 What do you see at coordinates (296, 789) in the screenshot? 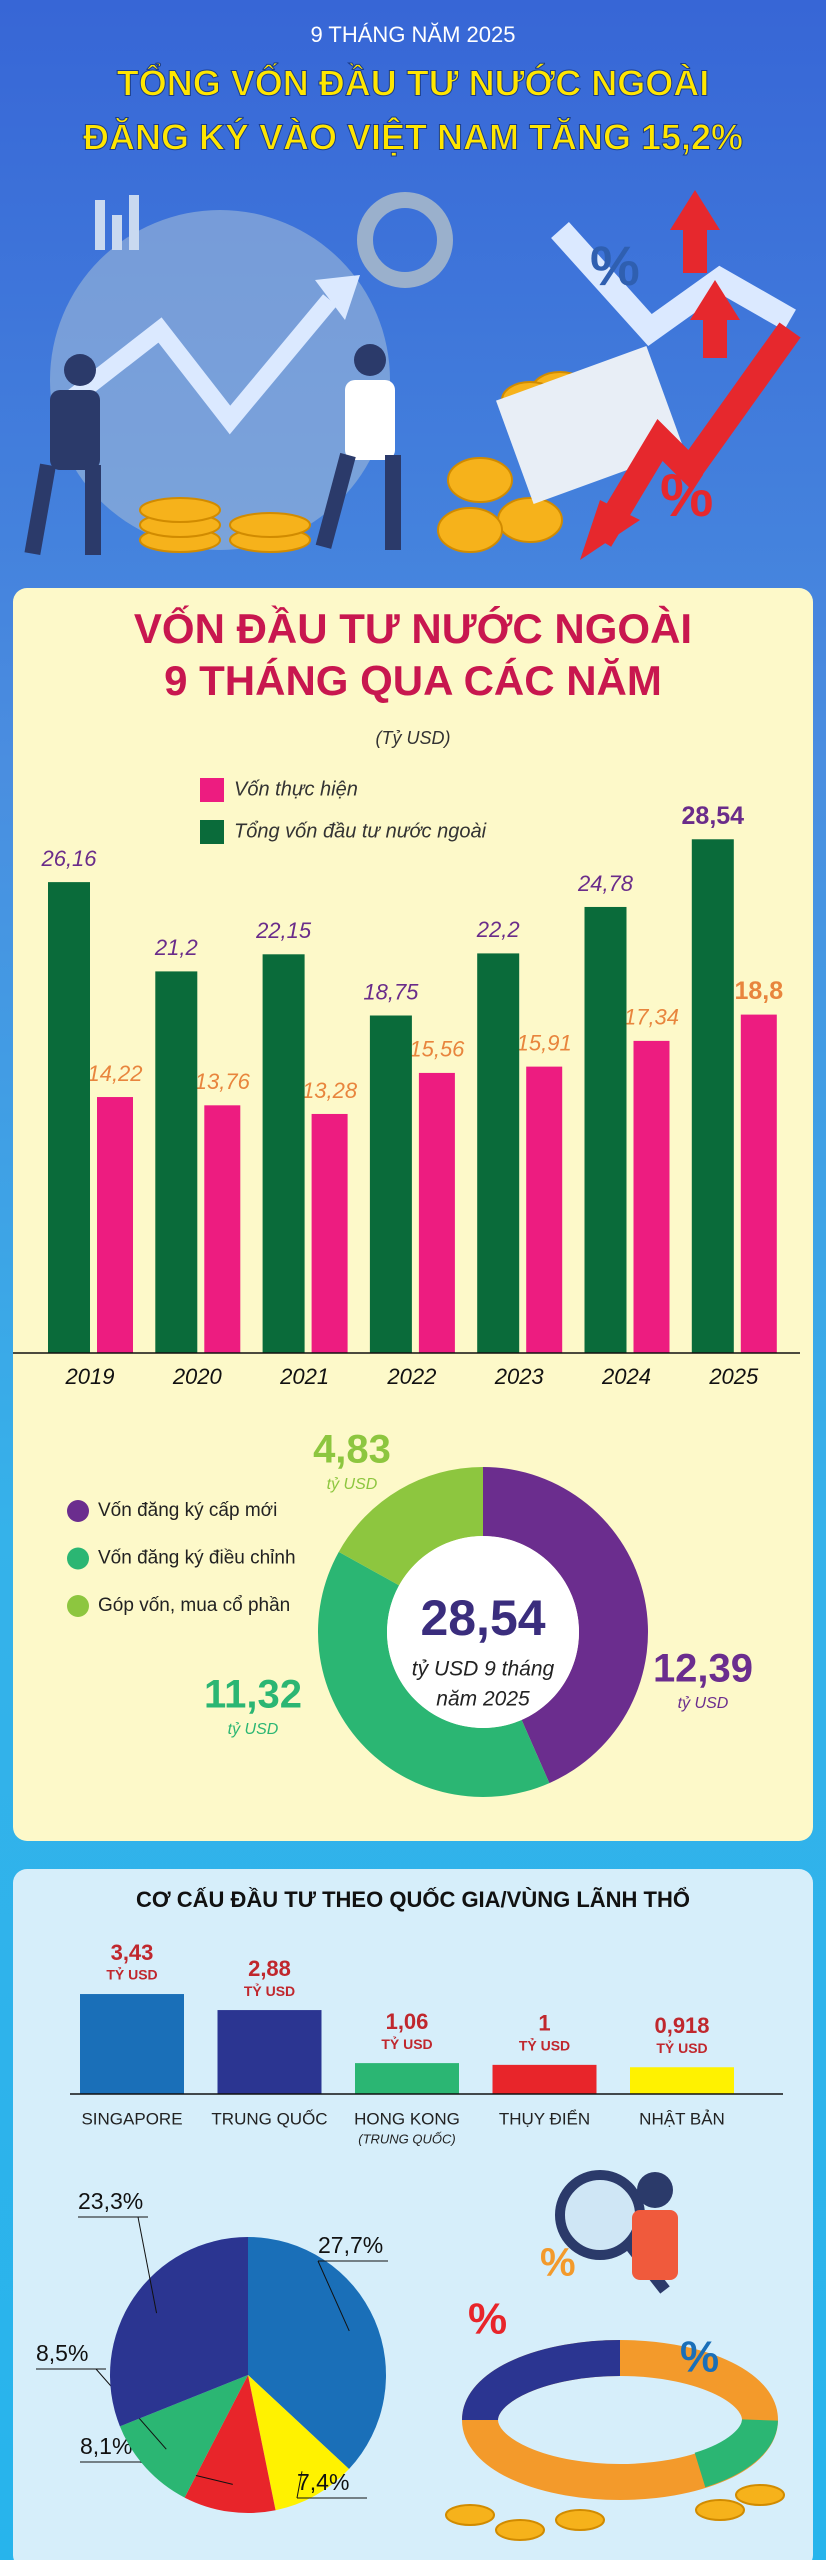
I see `legend-label: Vốn thực hiện` at bounding box center [296, 789].